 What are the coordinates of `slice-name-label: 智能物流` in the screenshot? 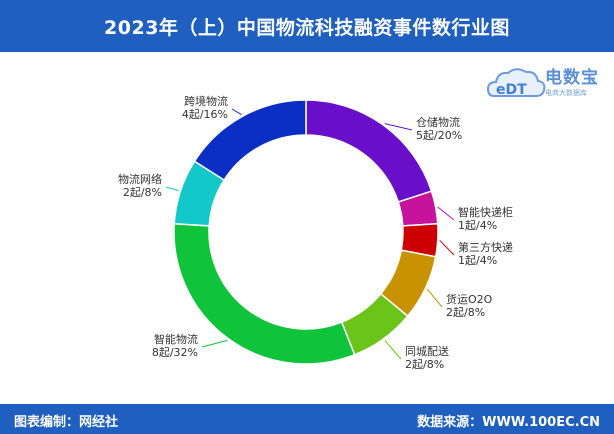 It's located at (176, 339).